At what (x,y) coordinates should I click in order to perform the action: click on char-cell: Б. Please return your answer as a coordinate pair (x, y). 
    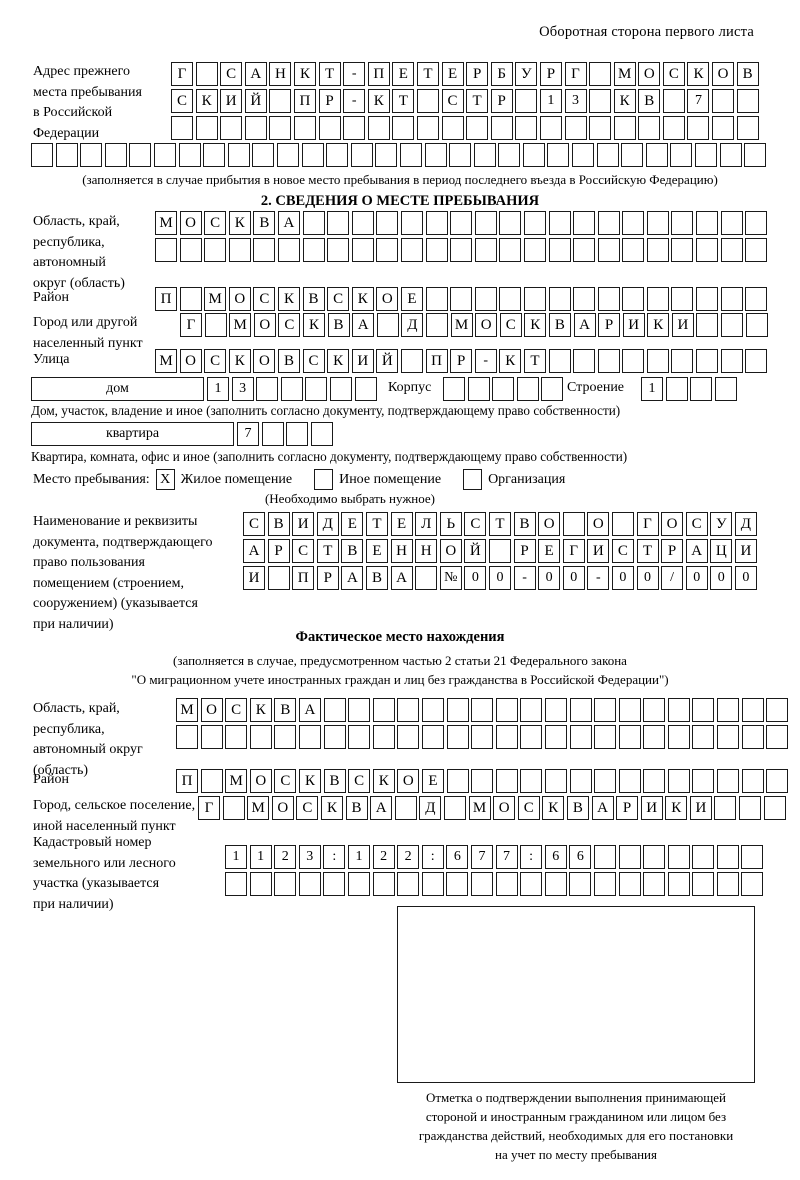
    Looking at the image, I should click on (501, 74).